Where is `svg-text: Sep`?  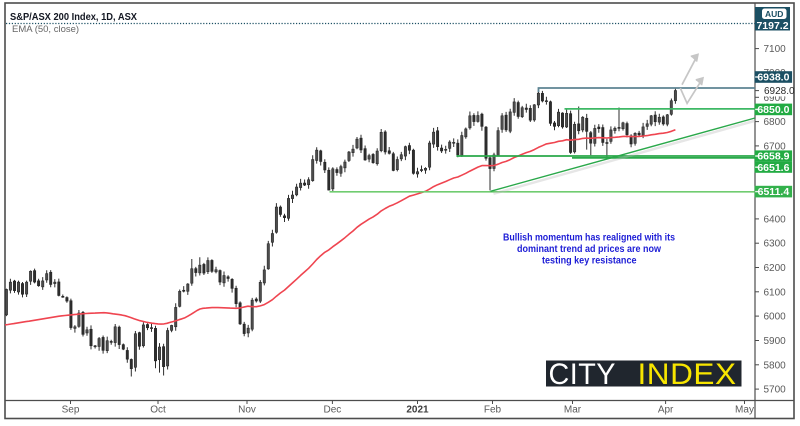
svg-text: Sep is located at coordinates (71, 410).